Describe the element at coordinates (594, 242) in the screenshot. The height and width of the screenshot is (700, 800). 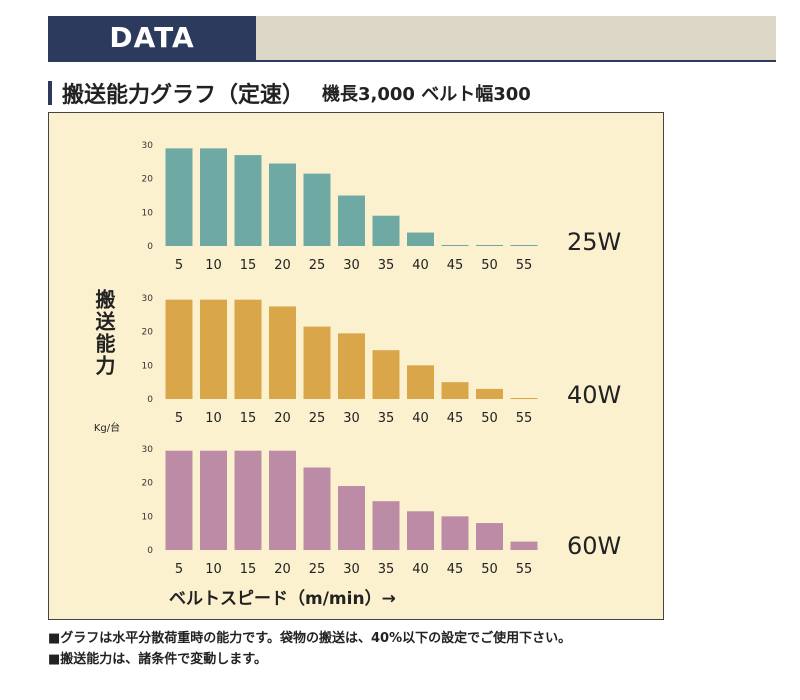
I see `series-label: 25W` at that location.